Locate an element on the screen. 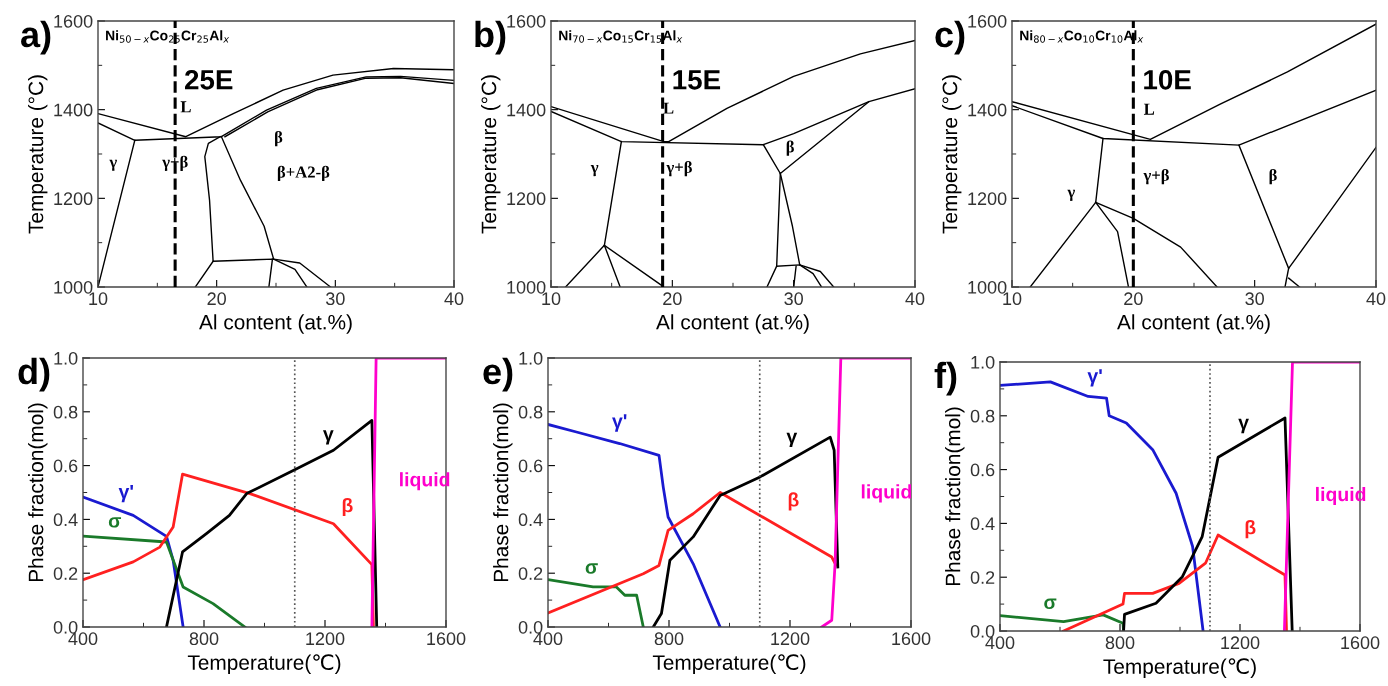  ref-line-label: 25E is located at coordinates (209, 79).